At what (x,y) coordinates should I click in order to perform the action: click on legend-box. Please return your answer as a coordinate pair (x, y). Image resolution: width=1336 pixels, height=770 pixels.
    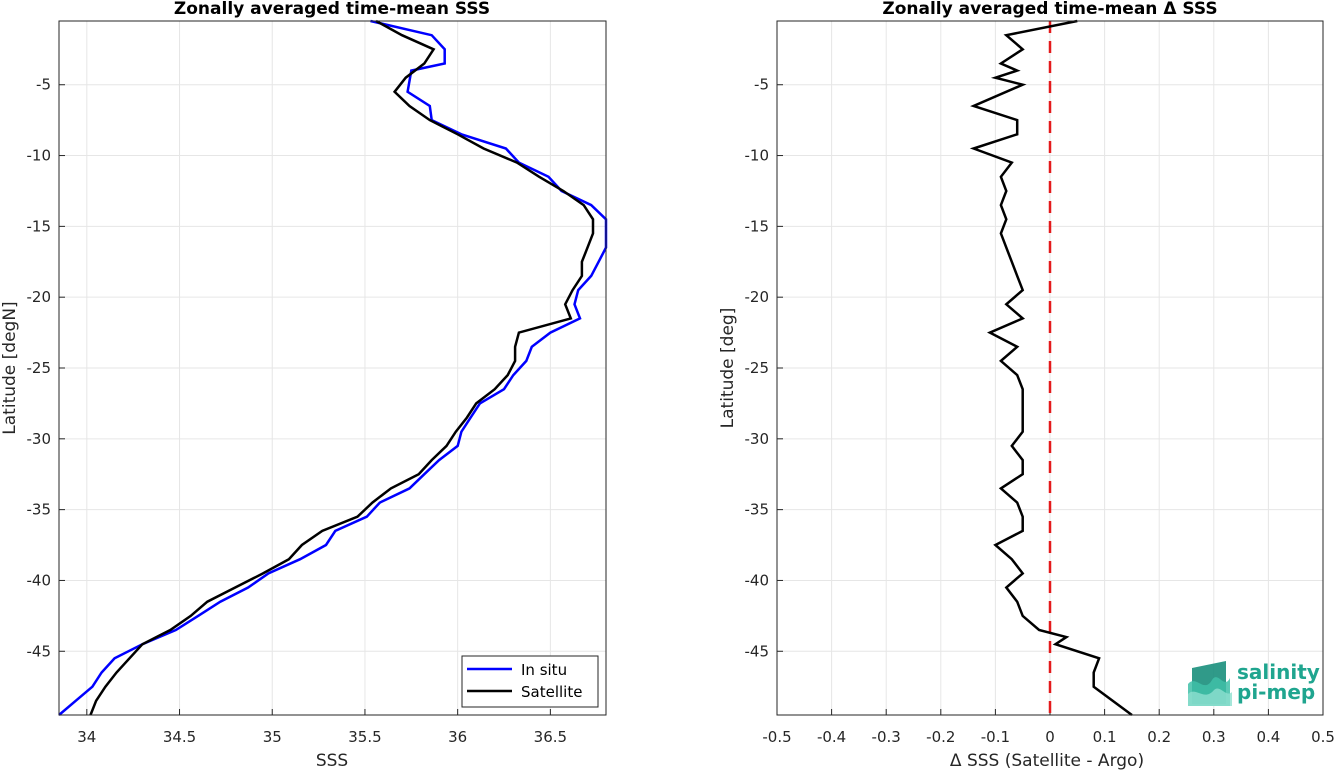
    Looking at the image, I should click on (530, 681).